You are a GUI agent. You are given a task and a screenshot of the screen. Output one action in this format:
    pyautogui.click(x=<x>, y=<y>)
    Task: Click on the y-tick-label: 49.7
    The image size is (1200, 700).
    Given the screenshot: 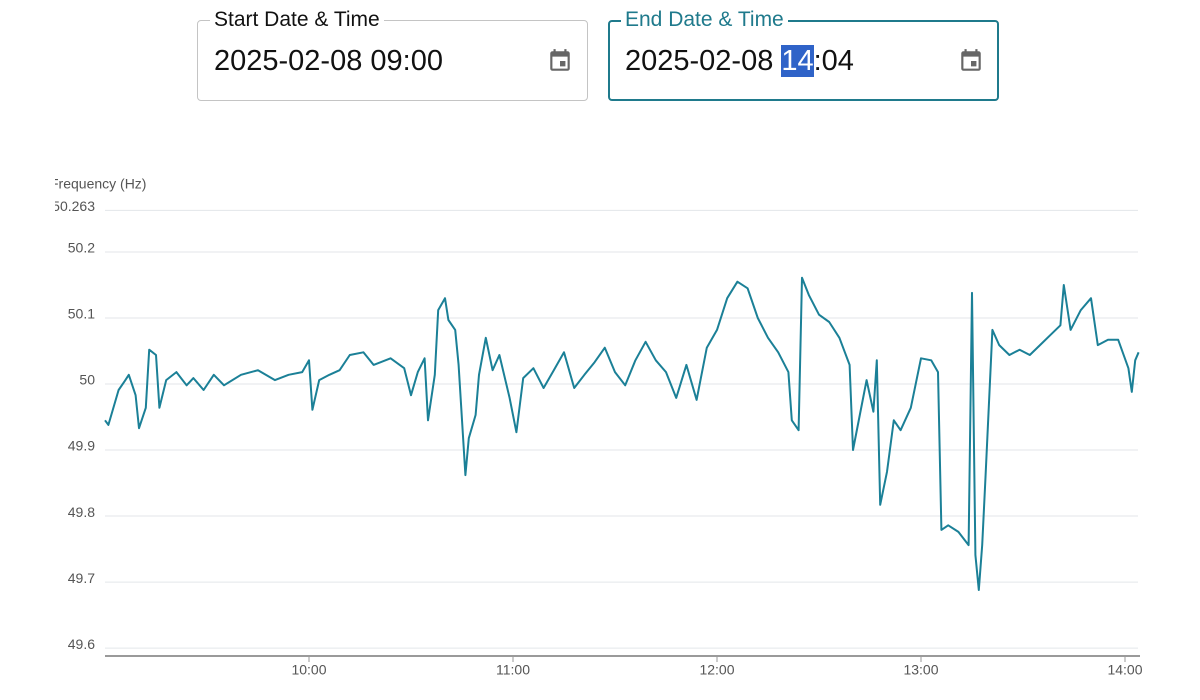 What is the action you would take?
    pyautogui.click(x=81, y=578)
    